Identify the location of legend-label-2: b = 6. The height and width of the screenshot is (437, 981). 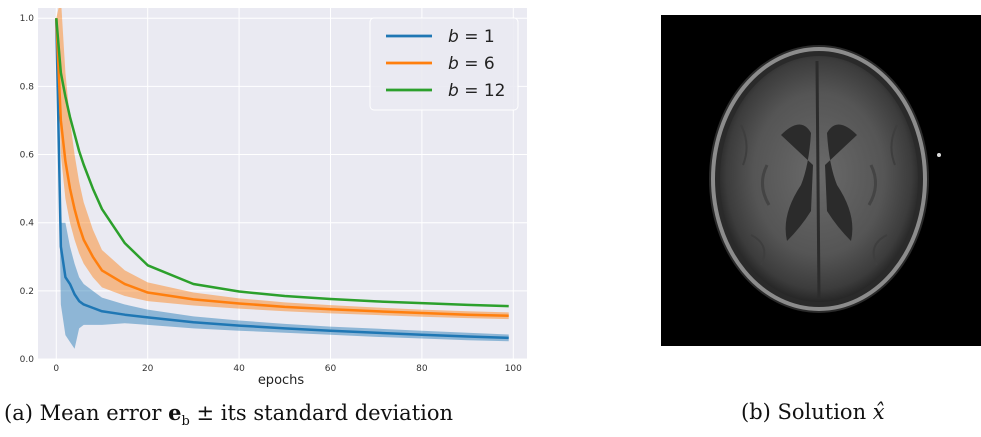
(471, 64).